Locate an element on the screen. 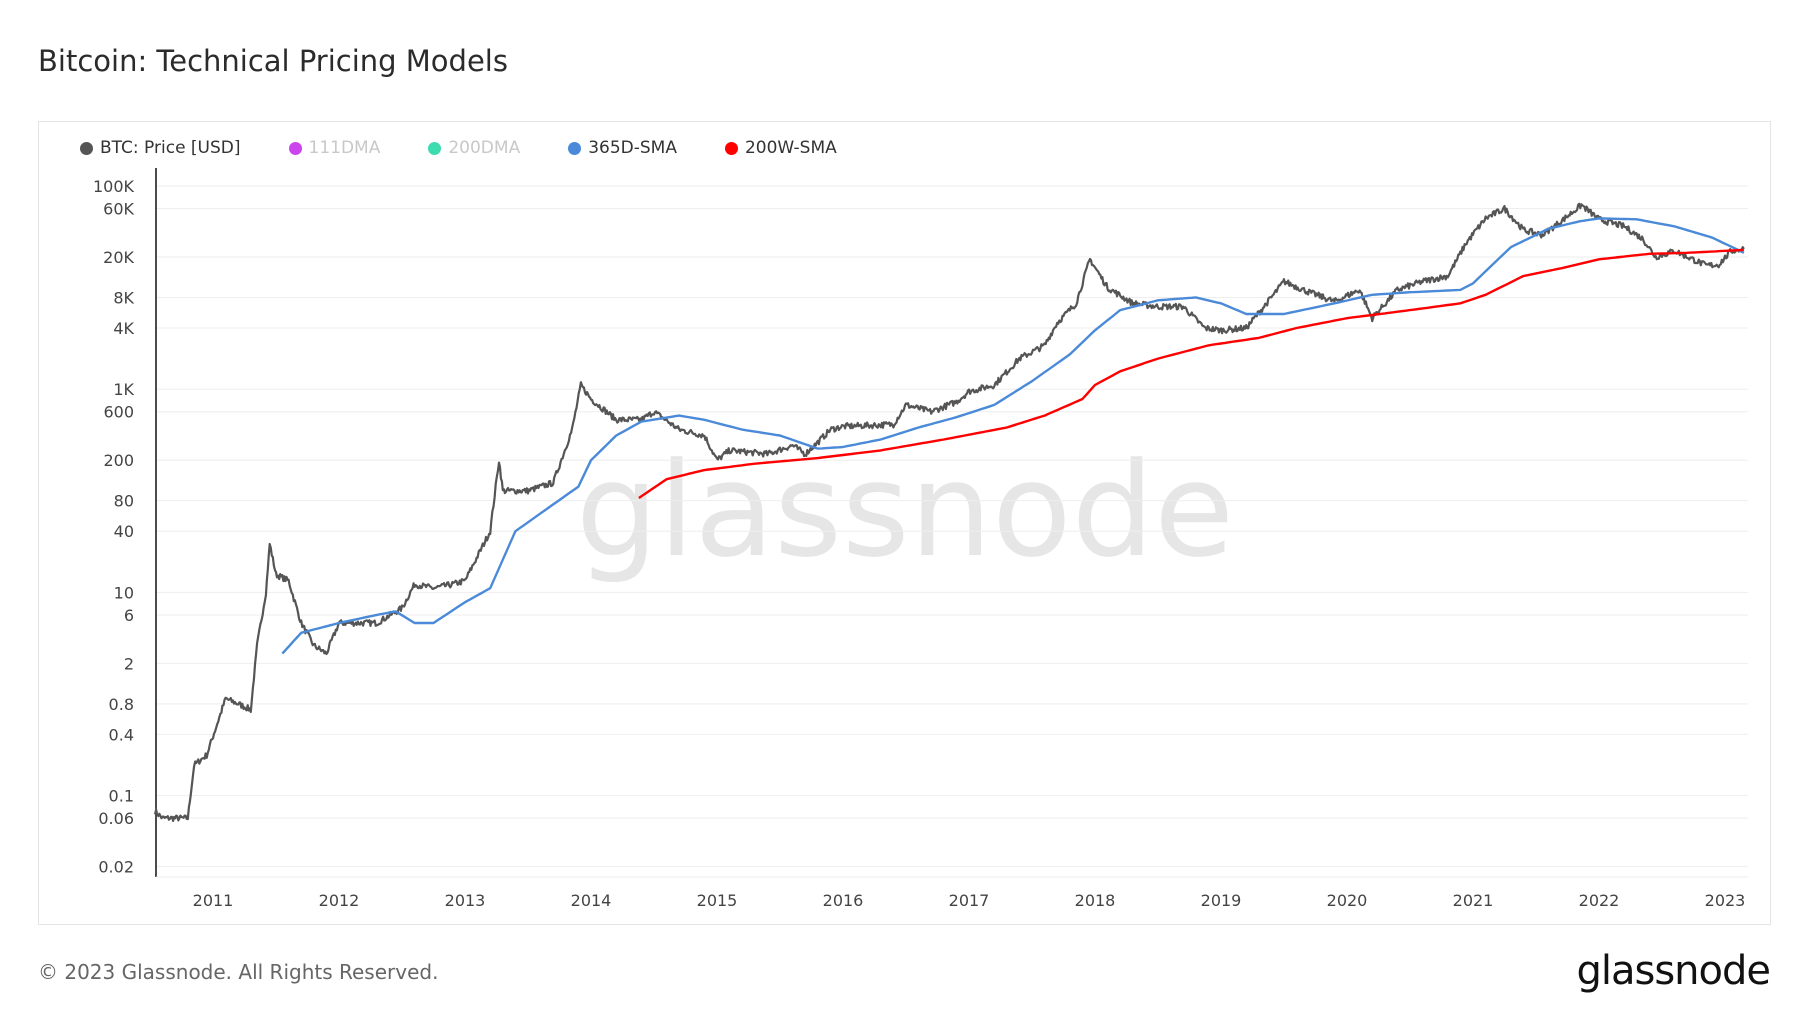  y-tick-label: 40 is located at coordinates (124, 531).